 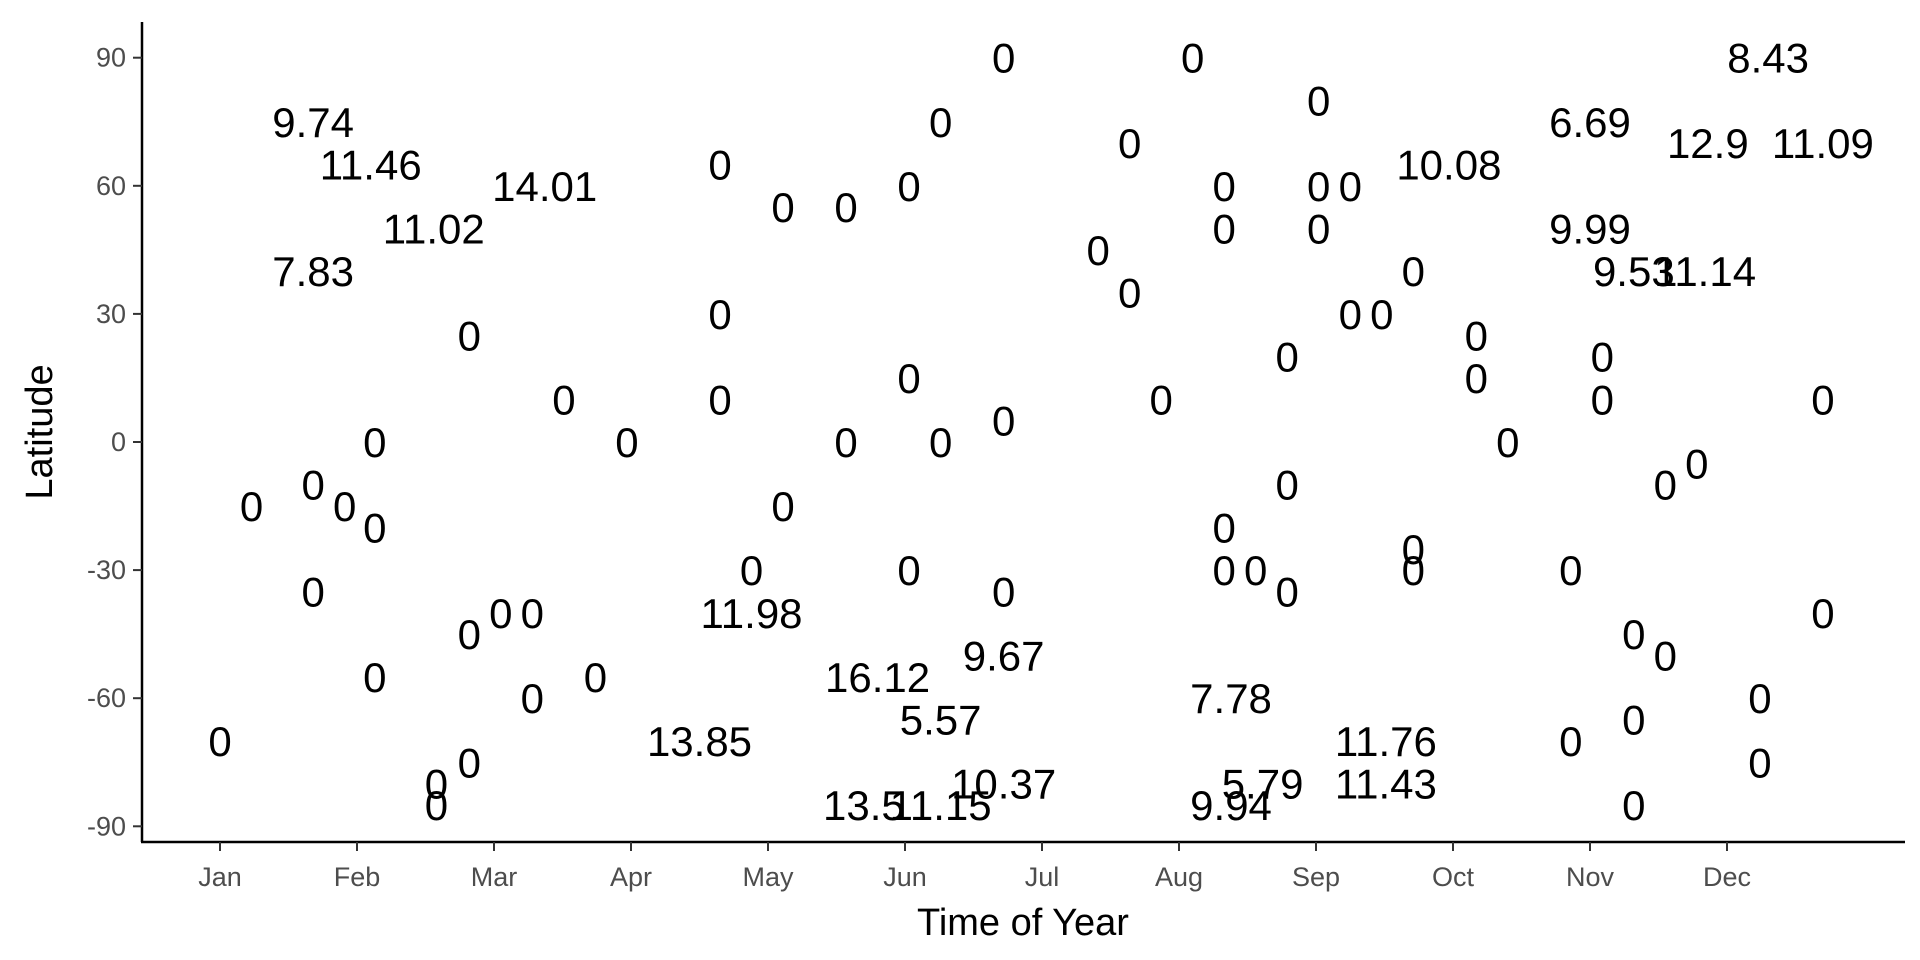 What do you see at coordinates (313, 271) in the screenshot?
I see `point-label: 7.83` at bounding box center [313, 271].